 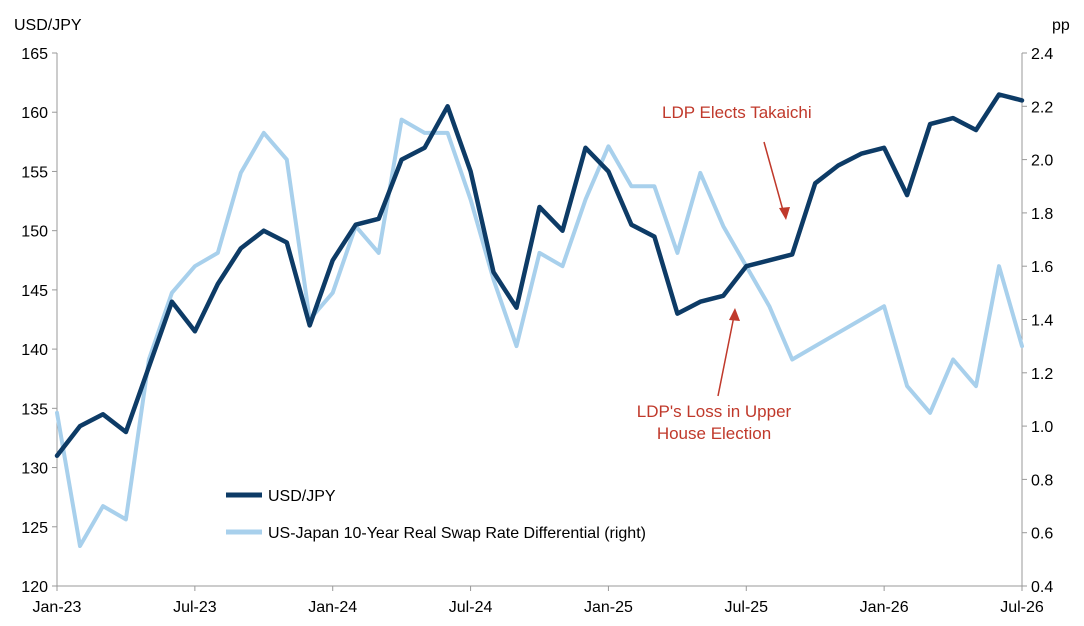 I want to click on annotation-upper-house: LDP's Loss in Upper House Election, so click(x=714, y=375).